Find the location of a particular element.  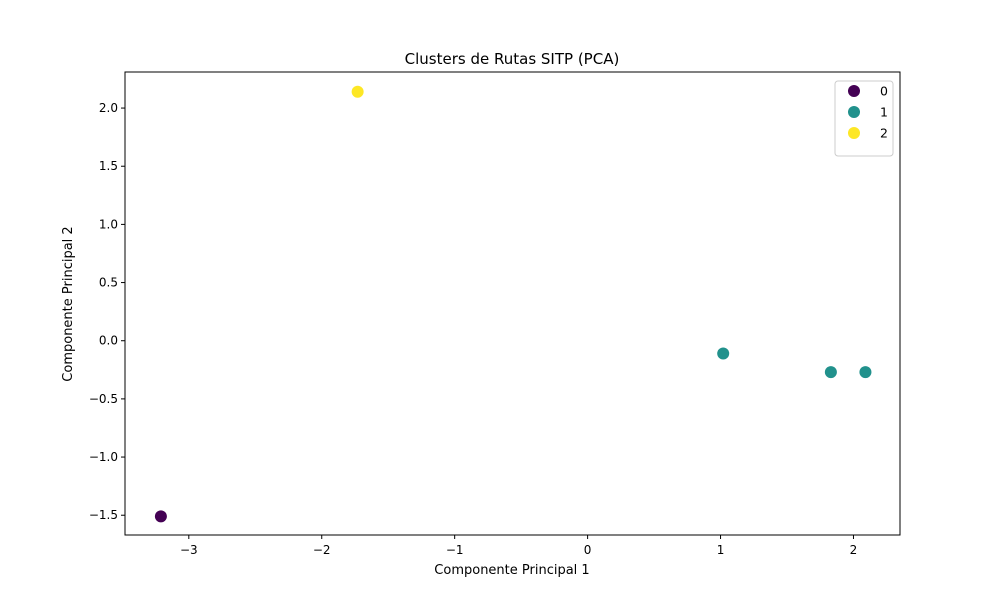

legend-entry-label: 0 is located at coordinates (884, 91).